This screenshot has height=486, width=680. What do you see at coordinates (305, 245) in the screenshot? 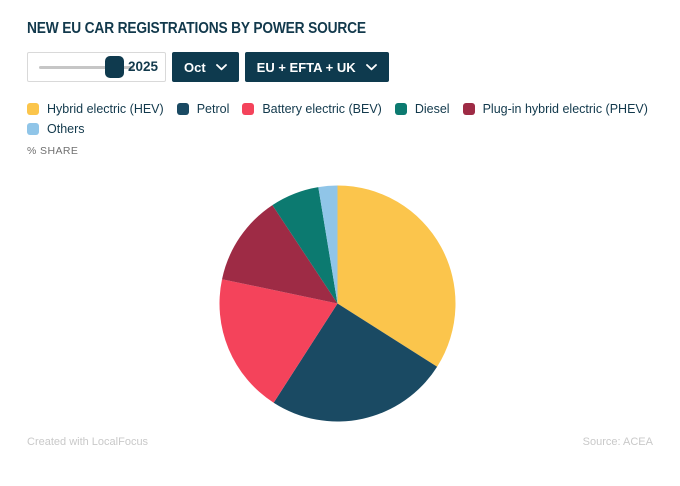
I see `pie-slice-diesel` at bounding box center [305, 245].